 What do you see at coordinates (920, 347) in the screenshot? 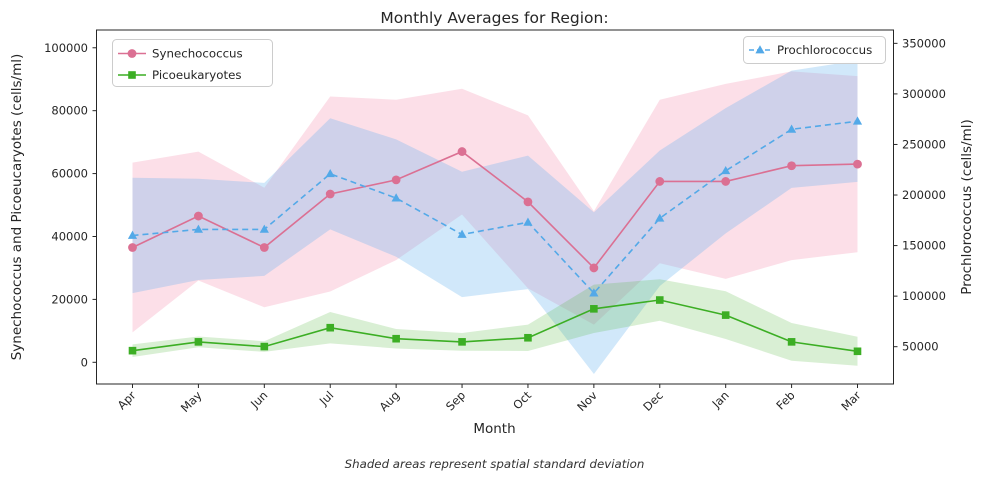
I see `y-right-tick-label: 50000` at bounding box center [920, 347].